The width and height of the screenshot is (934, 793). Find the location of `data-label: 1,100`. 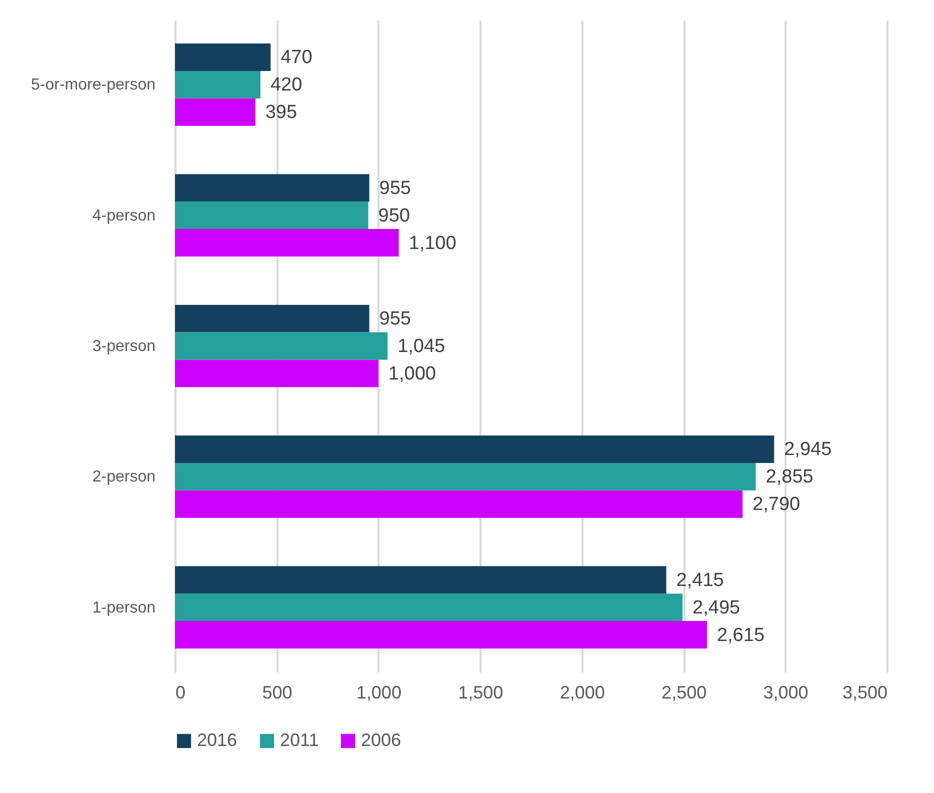

data-label: 1,100 is located at coordinates (432, 243).